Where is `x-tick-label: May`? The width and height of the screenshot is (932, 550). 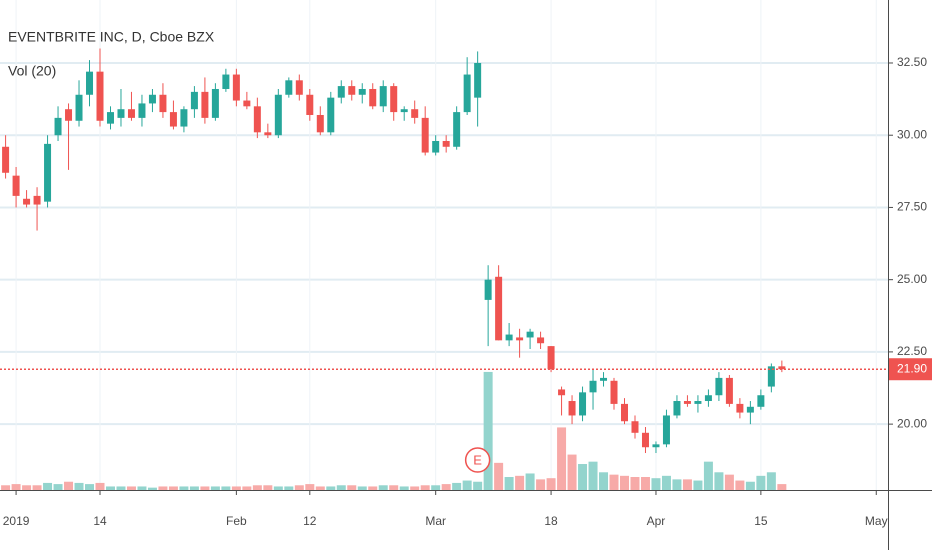
x-tick-label: May is located at coordinates (876, 521).